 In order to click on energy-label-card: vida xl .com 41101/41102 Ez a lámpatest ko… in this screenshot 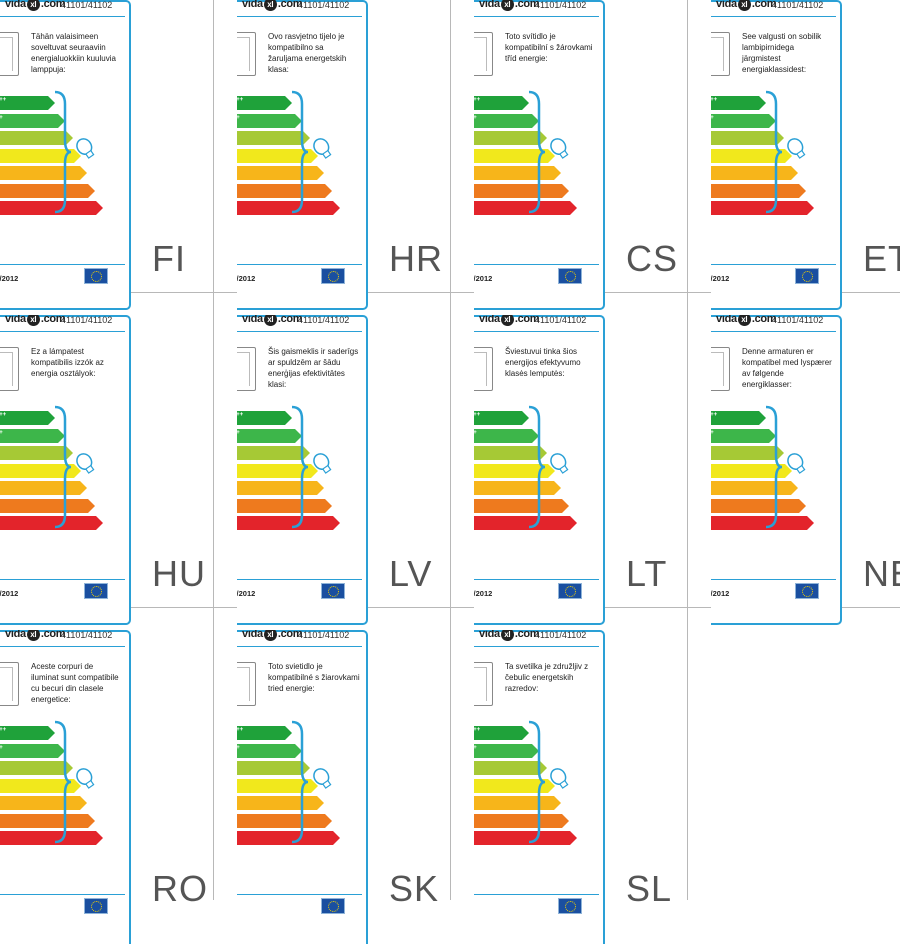, I will do `click(65, 470)`.